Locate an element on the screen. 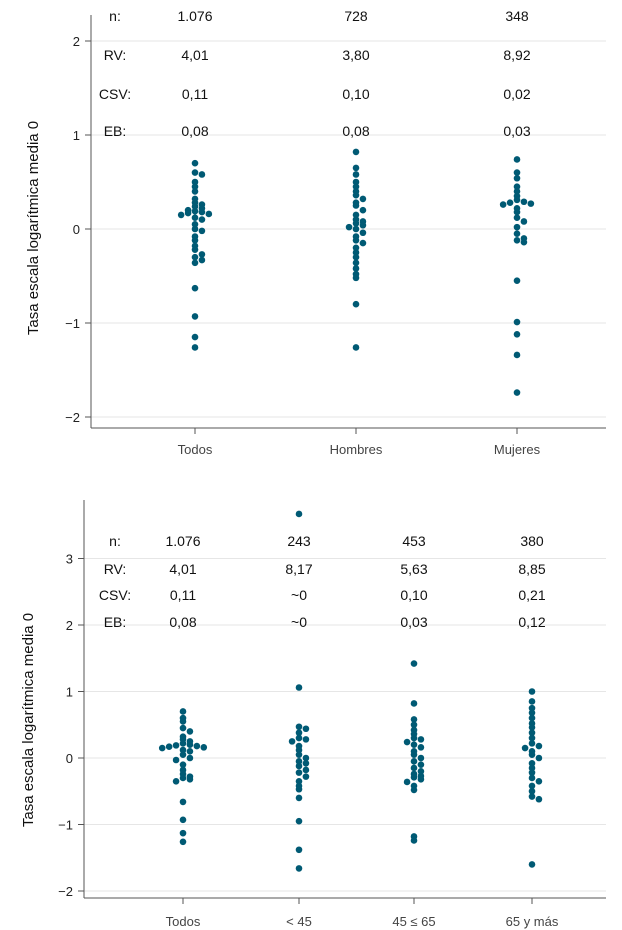 The height and width of the screenshot is (930, 622). stat-value: 3,80 is located at coordinates (355, 55).